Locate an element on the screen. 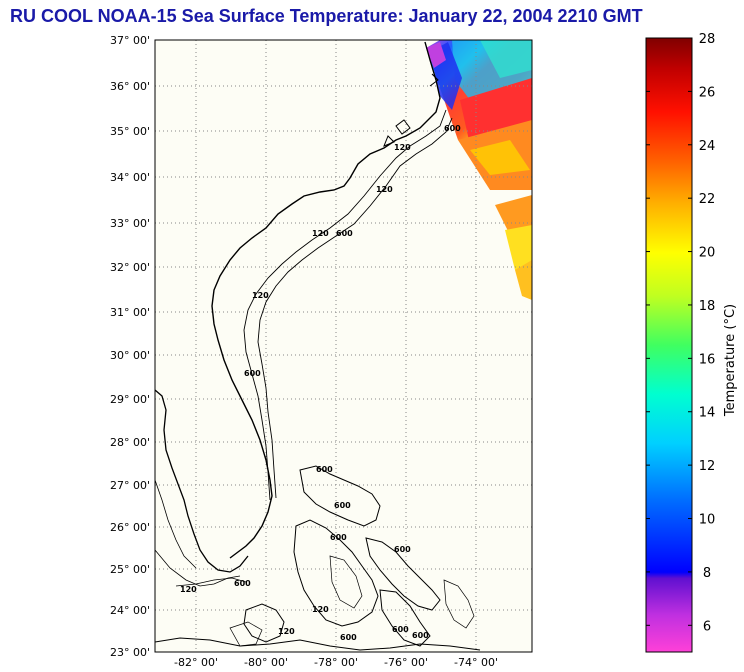 The image size is (744, 672). lat-label: 31° 00' is located at coordinates (130, 312).